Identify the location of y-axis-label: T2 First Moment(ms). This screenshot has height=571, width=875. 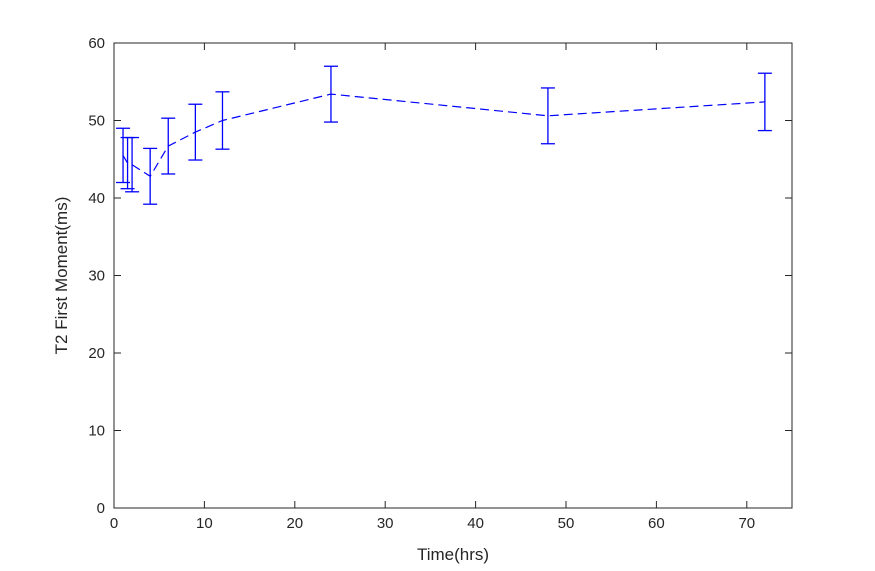
(61, 276).